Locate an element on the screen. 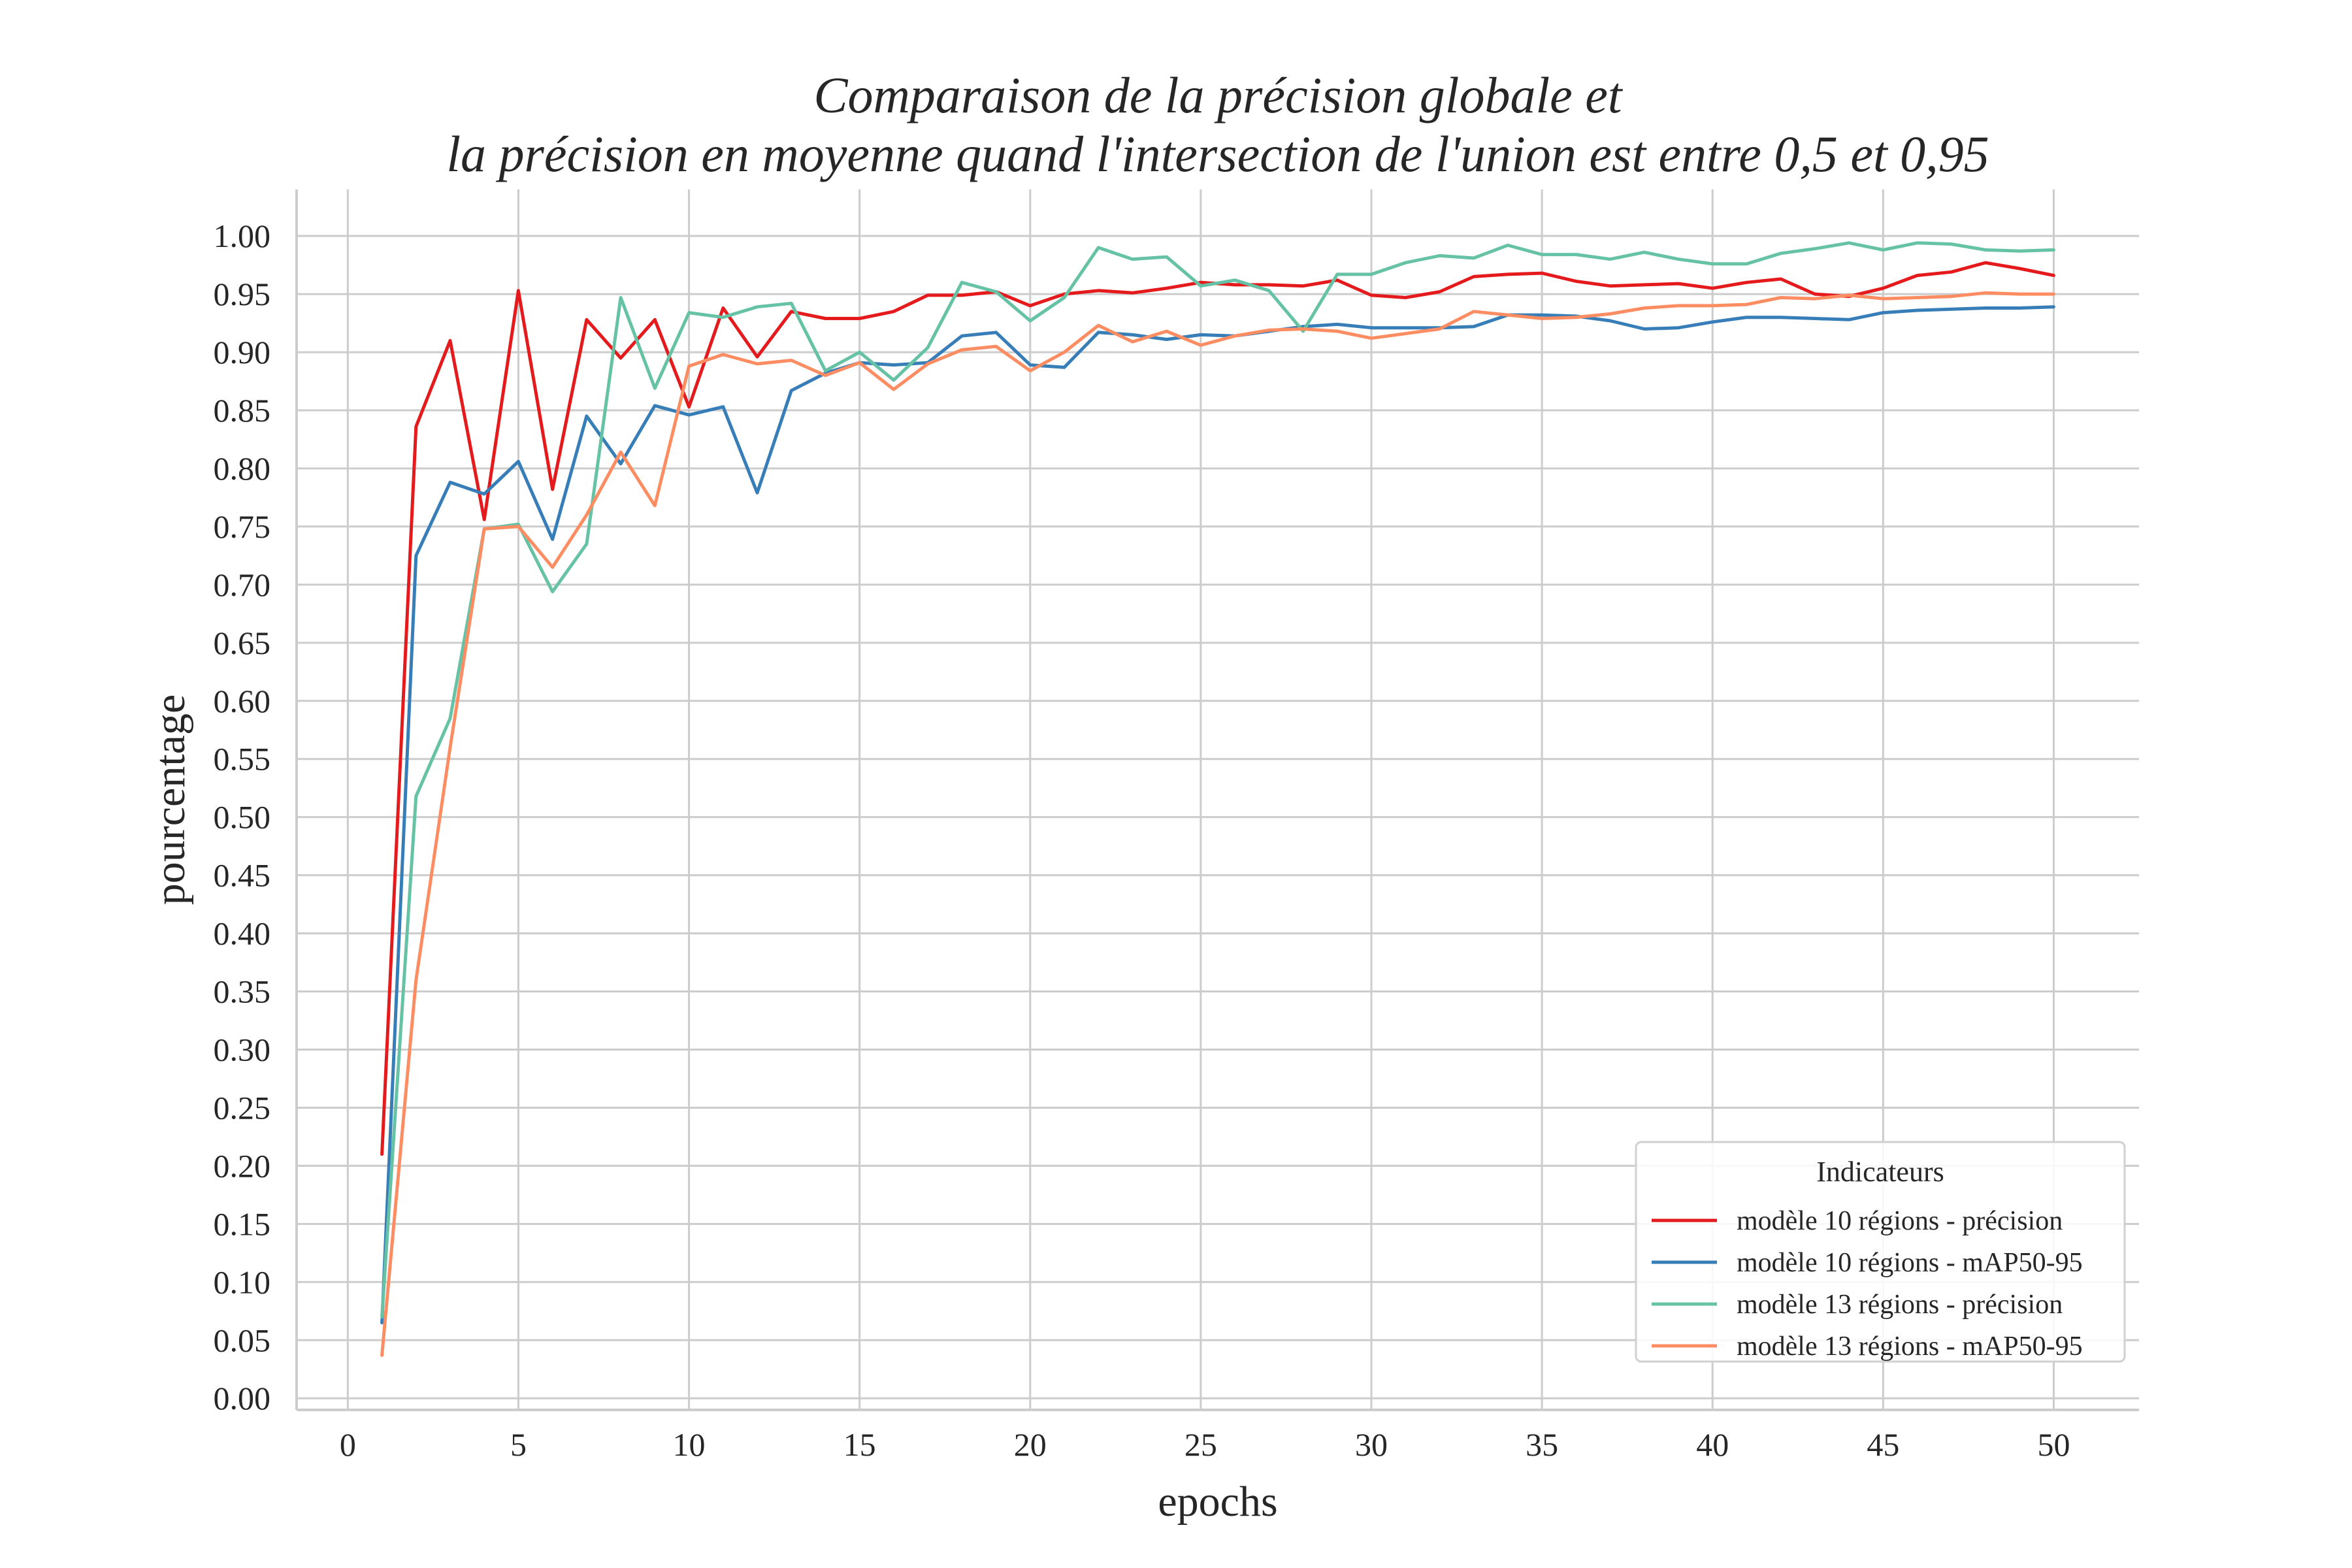 The image size is (2352, 1568). x-tick-label: 50 is located at coordinates (2053, 1444).